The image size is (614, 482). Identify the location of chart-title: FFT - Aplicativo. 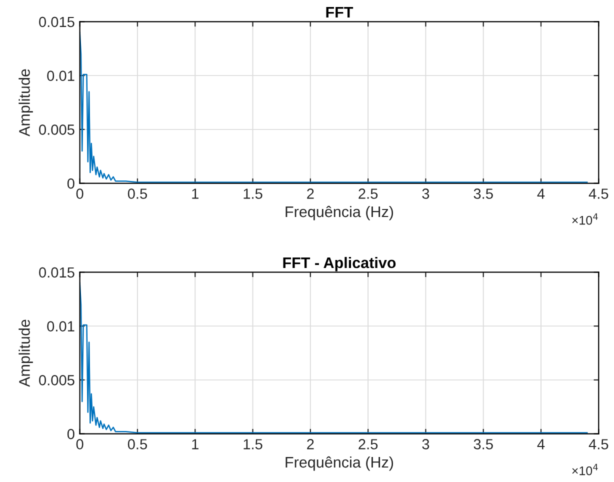
(339, 264).